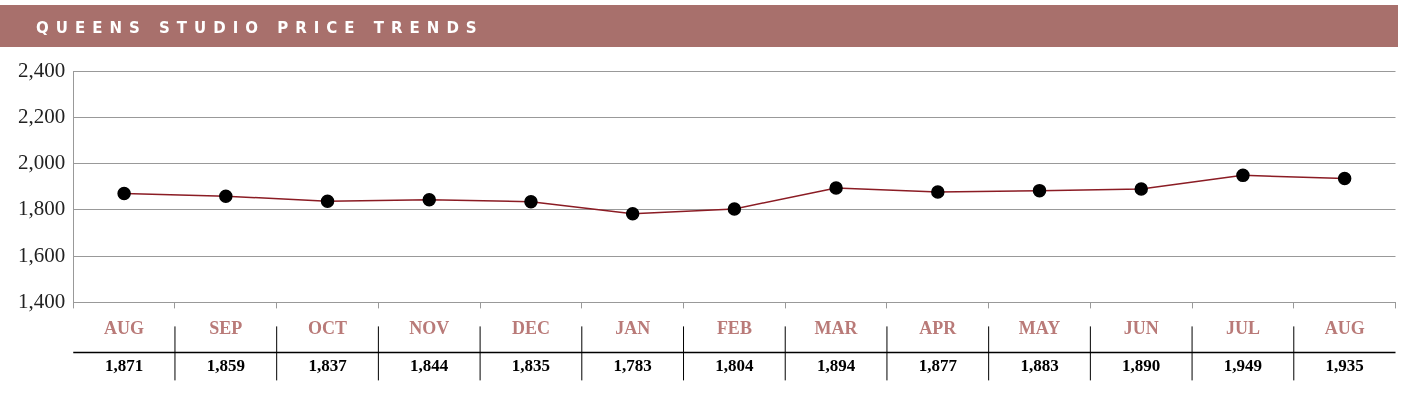  What do you see at coordinates (938, 365) in the screenshot?
I see `data-label: 1,877` at bounding box center [938, 365].